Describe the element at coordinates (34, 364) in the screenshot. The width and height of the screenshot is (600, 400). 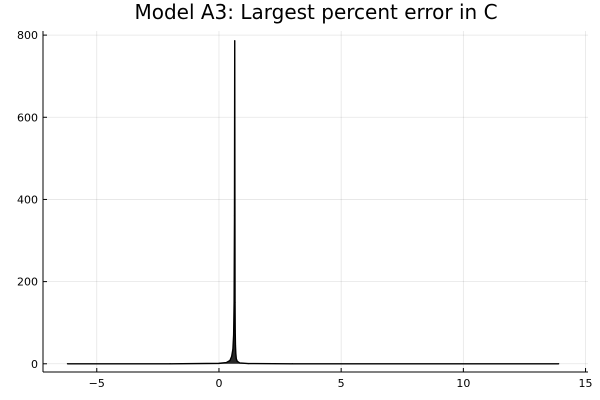
I see `y-tick-label: 0` at that location.